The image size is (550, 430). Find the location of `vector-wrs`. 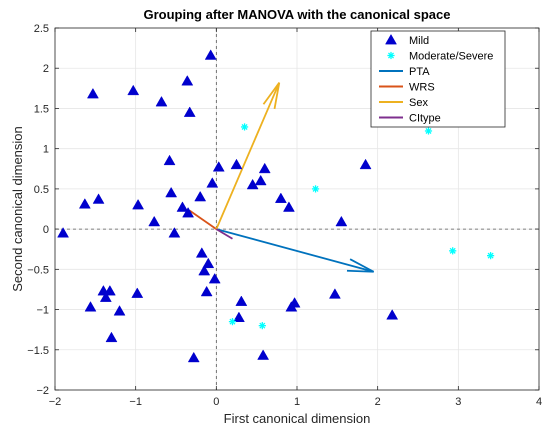

vector-wrs is located at coordinates (203, 219).